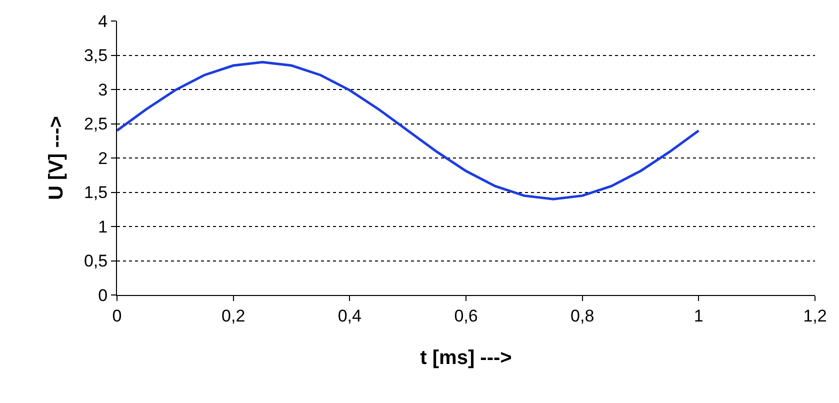 This screenshot has height=403, width=839. I want to click on x-tick-label: 0,4, so click(350, 316).